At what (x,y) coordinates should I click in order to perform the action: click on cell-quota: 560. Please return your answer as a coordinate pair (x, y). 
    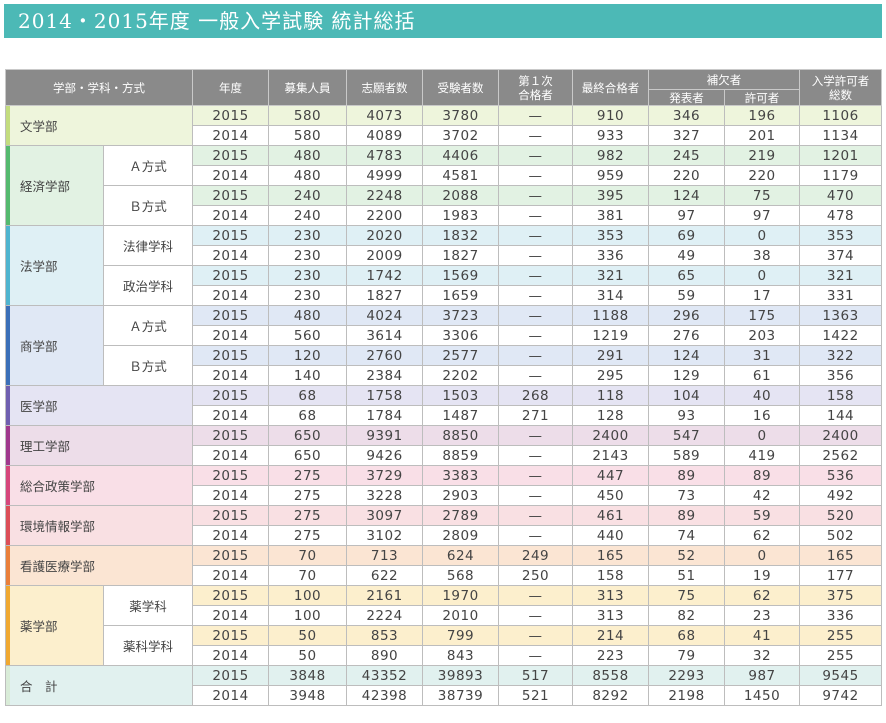
    Looking at the image, I should click on (307, 335).